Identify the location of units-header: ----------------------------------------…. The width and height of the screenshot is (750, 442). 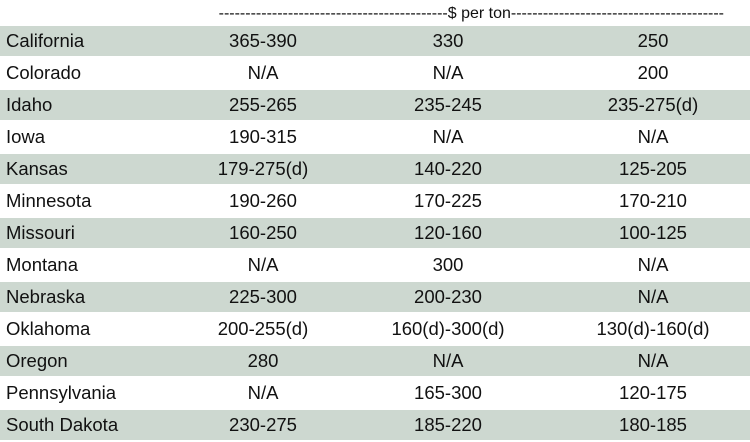
(375, 13).